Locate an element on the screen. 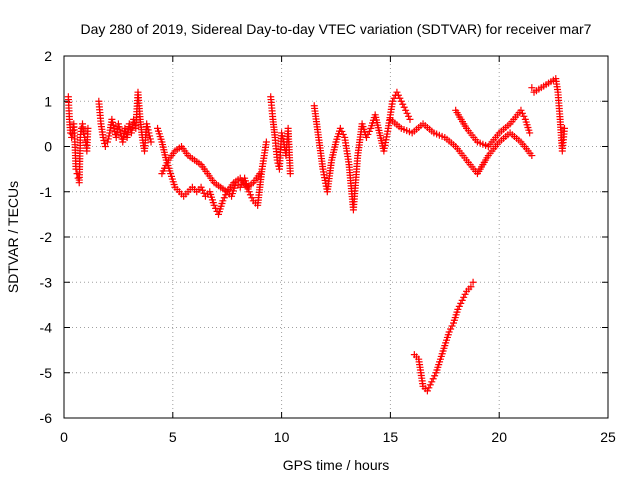 Image resolution: width=640 pixels, height=480 pixels. y-tick-label: -3 is located at coordinates (46, 282).